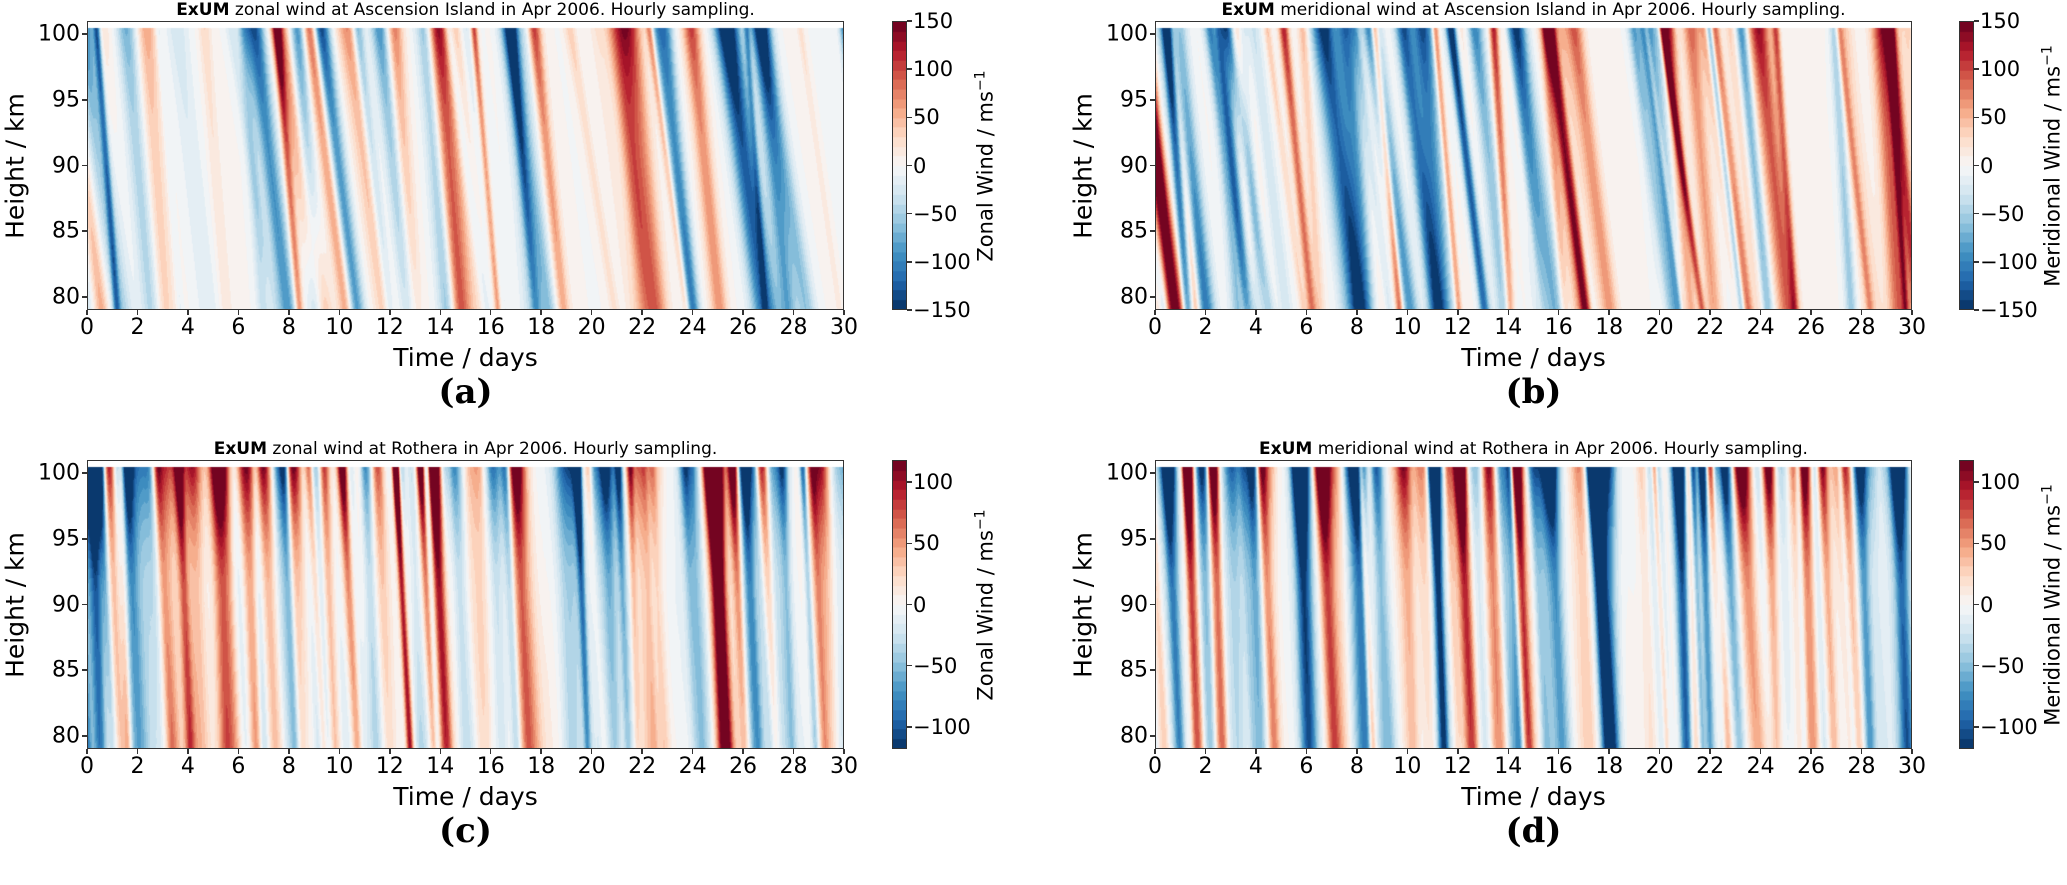  What do you see at coordinates (1306, 766) in the screenshot?
I see `x-tick-label: 6` at bounding box center [1306, 766].